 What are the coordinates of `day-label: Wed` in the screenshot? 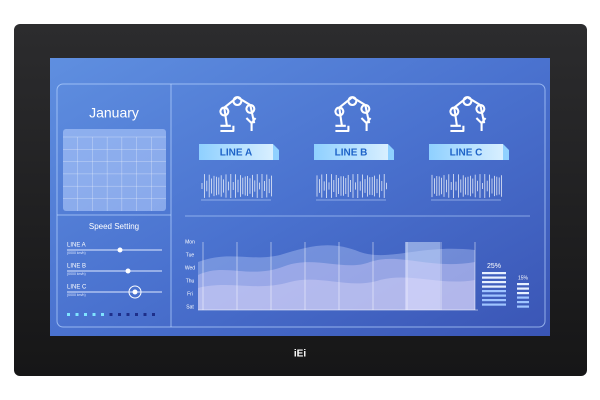 It's located at (190, 268).